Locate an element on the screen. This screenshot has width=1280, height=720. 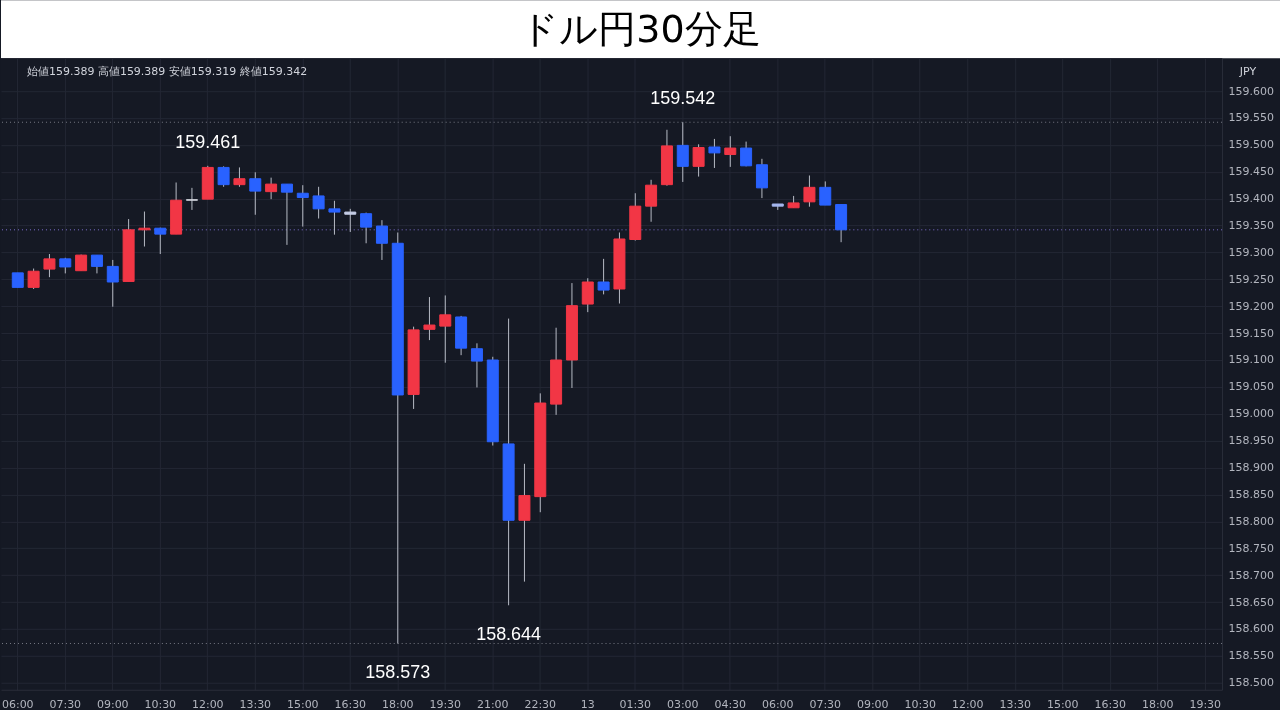
y-tick-label: 159.000 is located at coordinates (1251, 414).